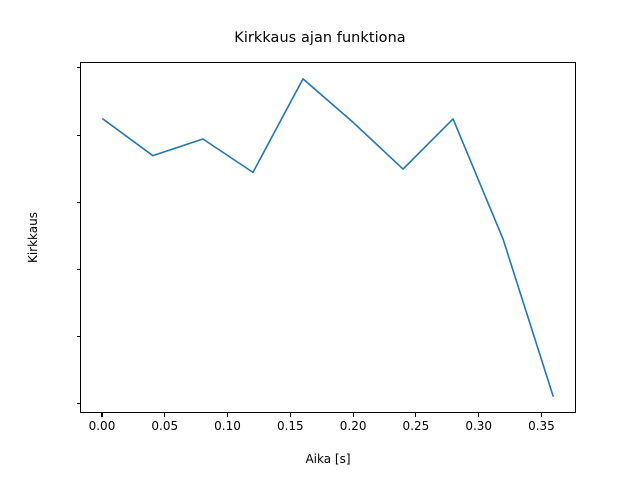  I want to click on x-axis-tick-label: 0.05, so click(165, 426).